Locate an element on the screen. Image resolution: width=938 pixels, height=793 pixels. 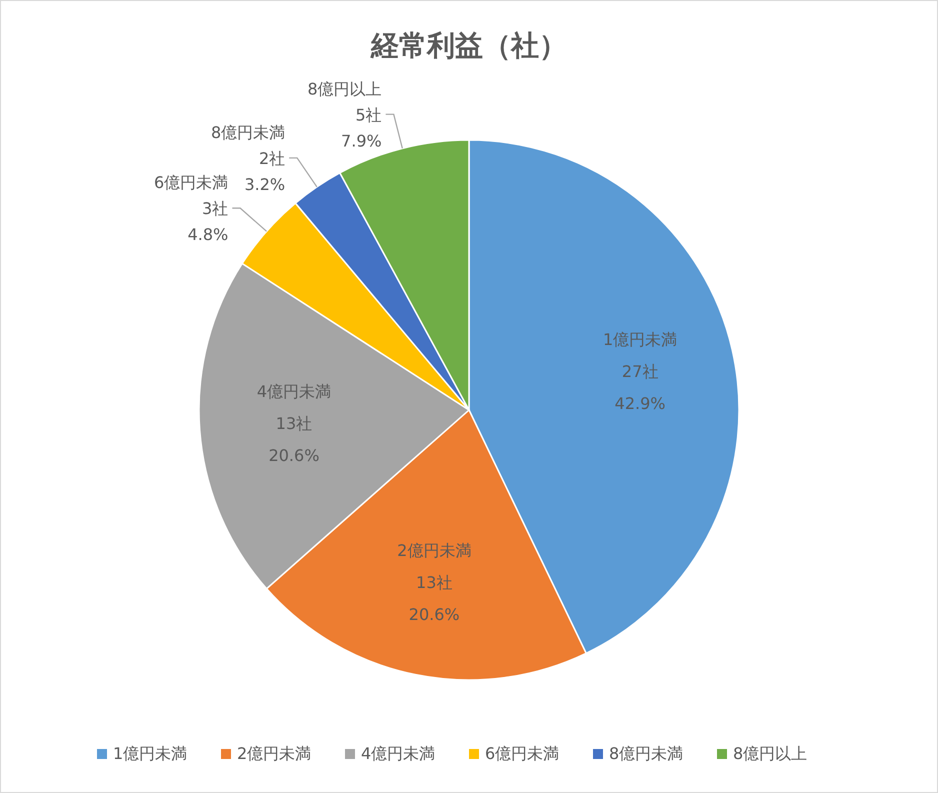
data-label: 5社 7.9% is located at coordinates (361, 127).